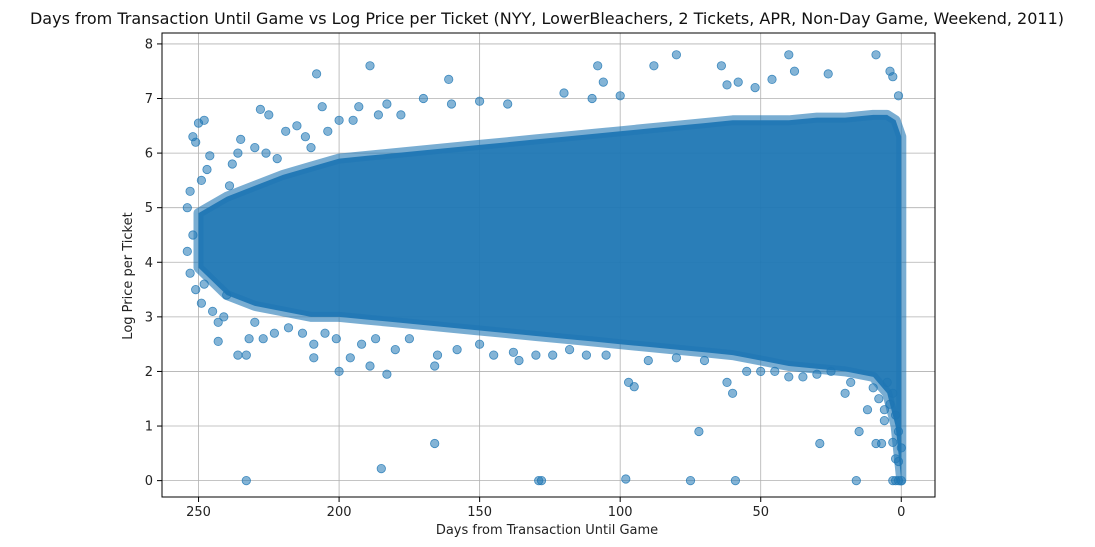 The height and width of the screenshot is (547, 1095). Describe the element at coordinates (760, 512) in the screenshot. I see `x-tick-label: 50` at that location.